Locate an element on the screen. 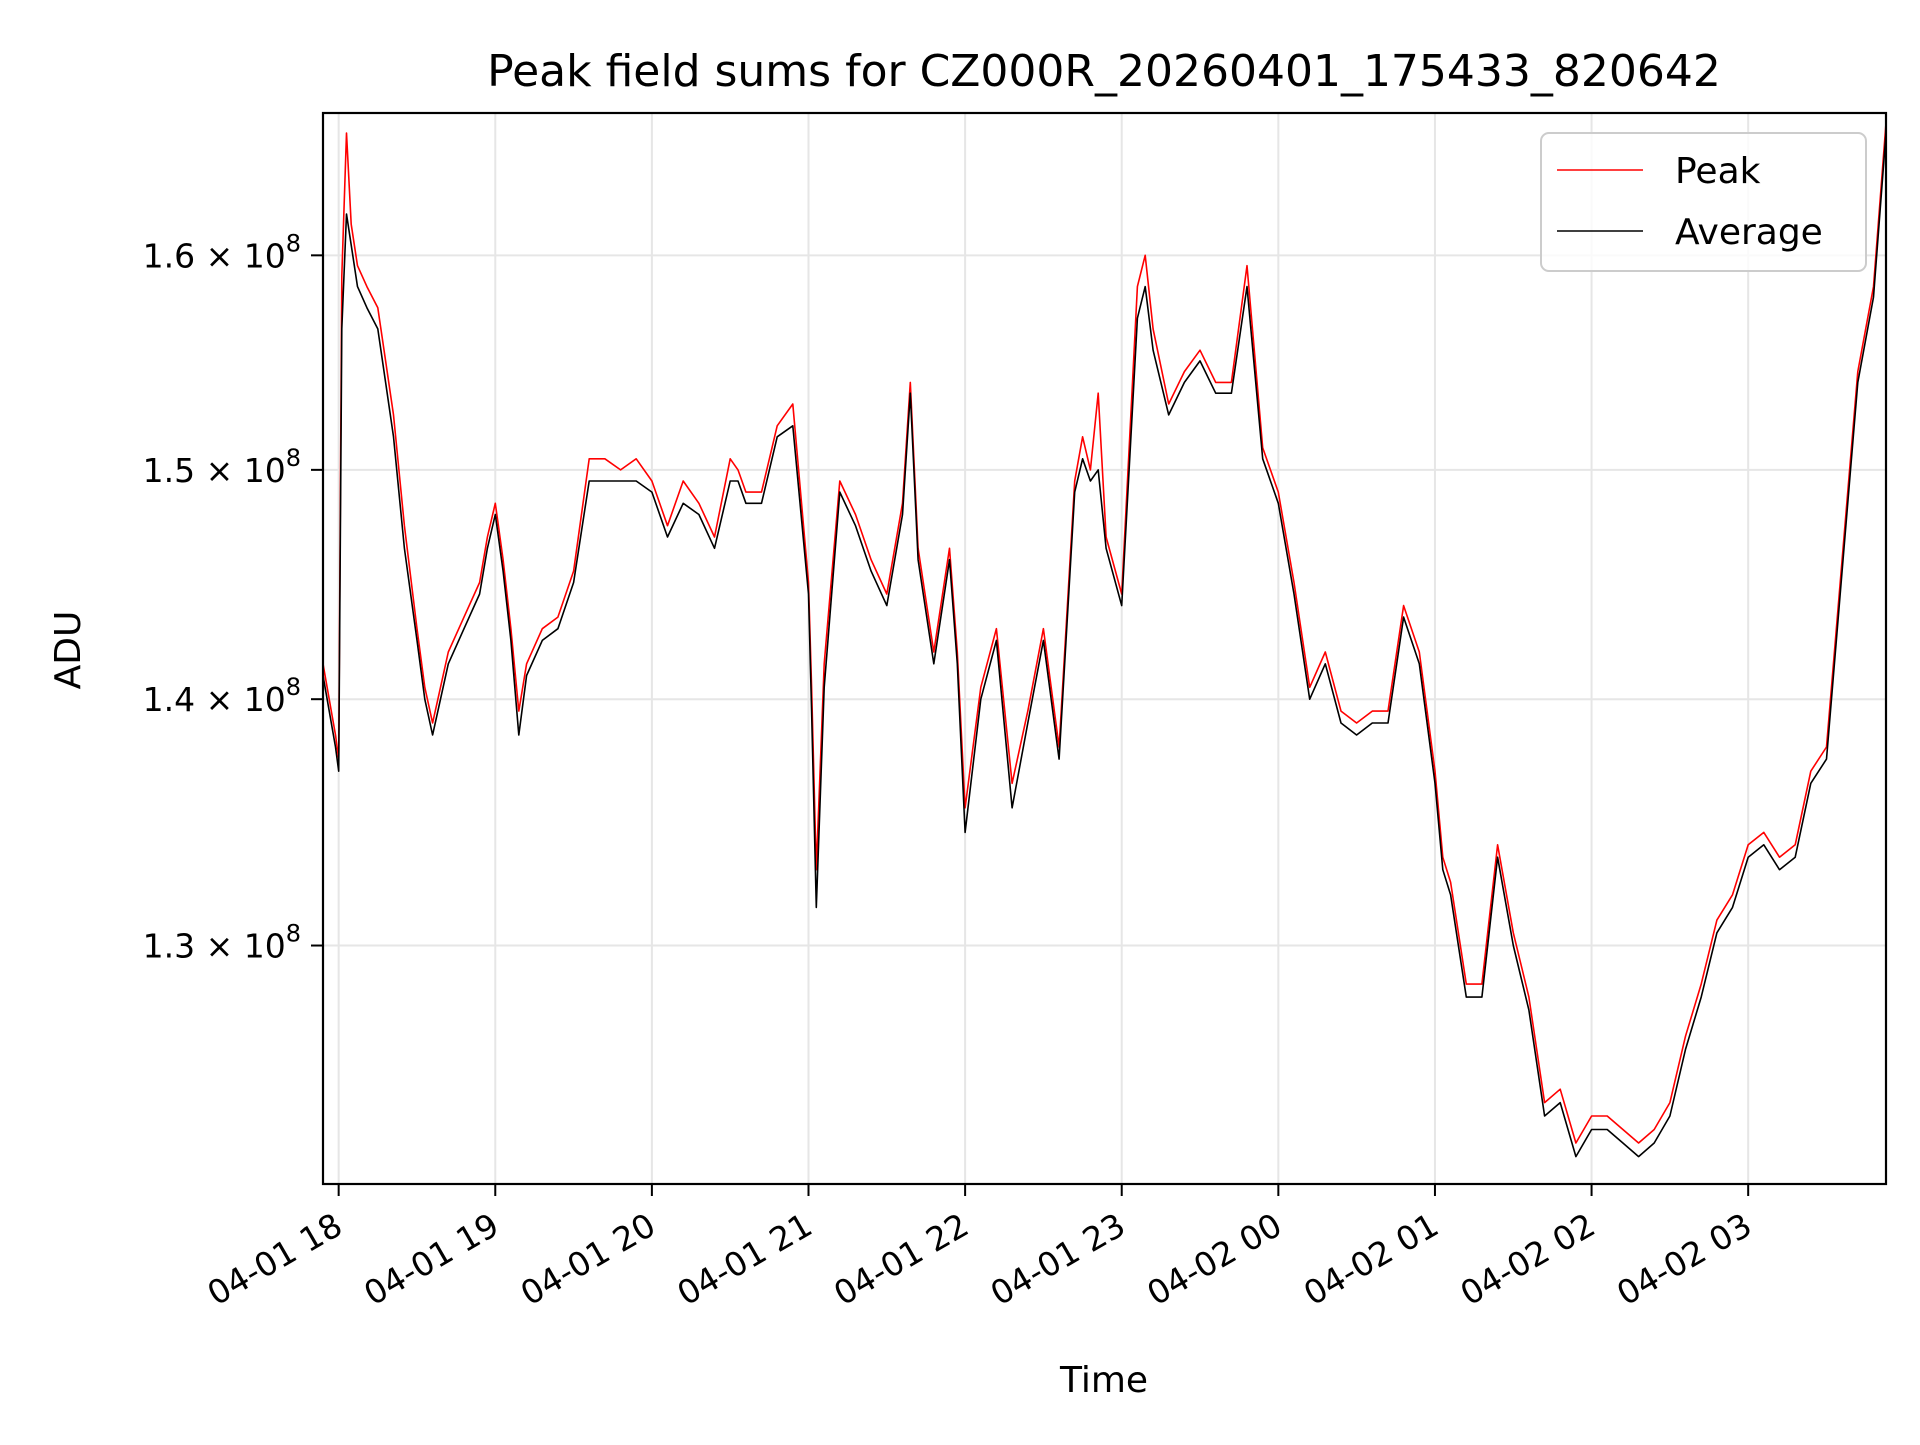 Image resolution: width=1920 pixels, height=1445 pixels. y-tick-label: 1.6 × 108 is located at coordinates (222, 252).